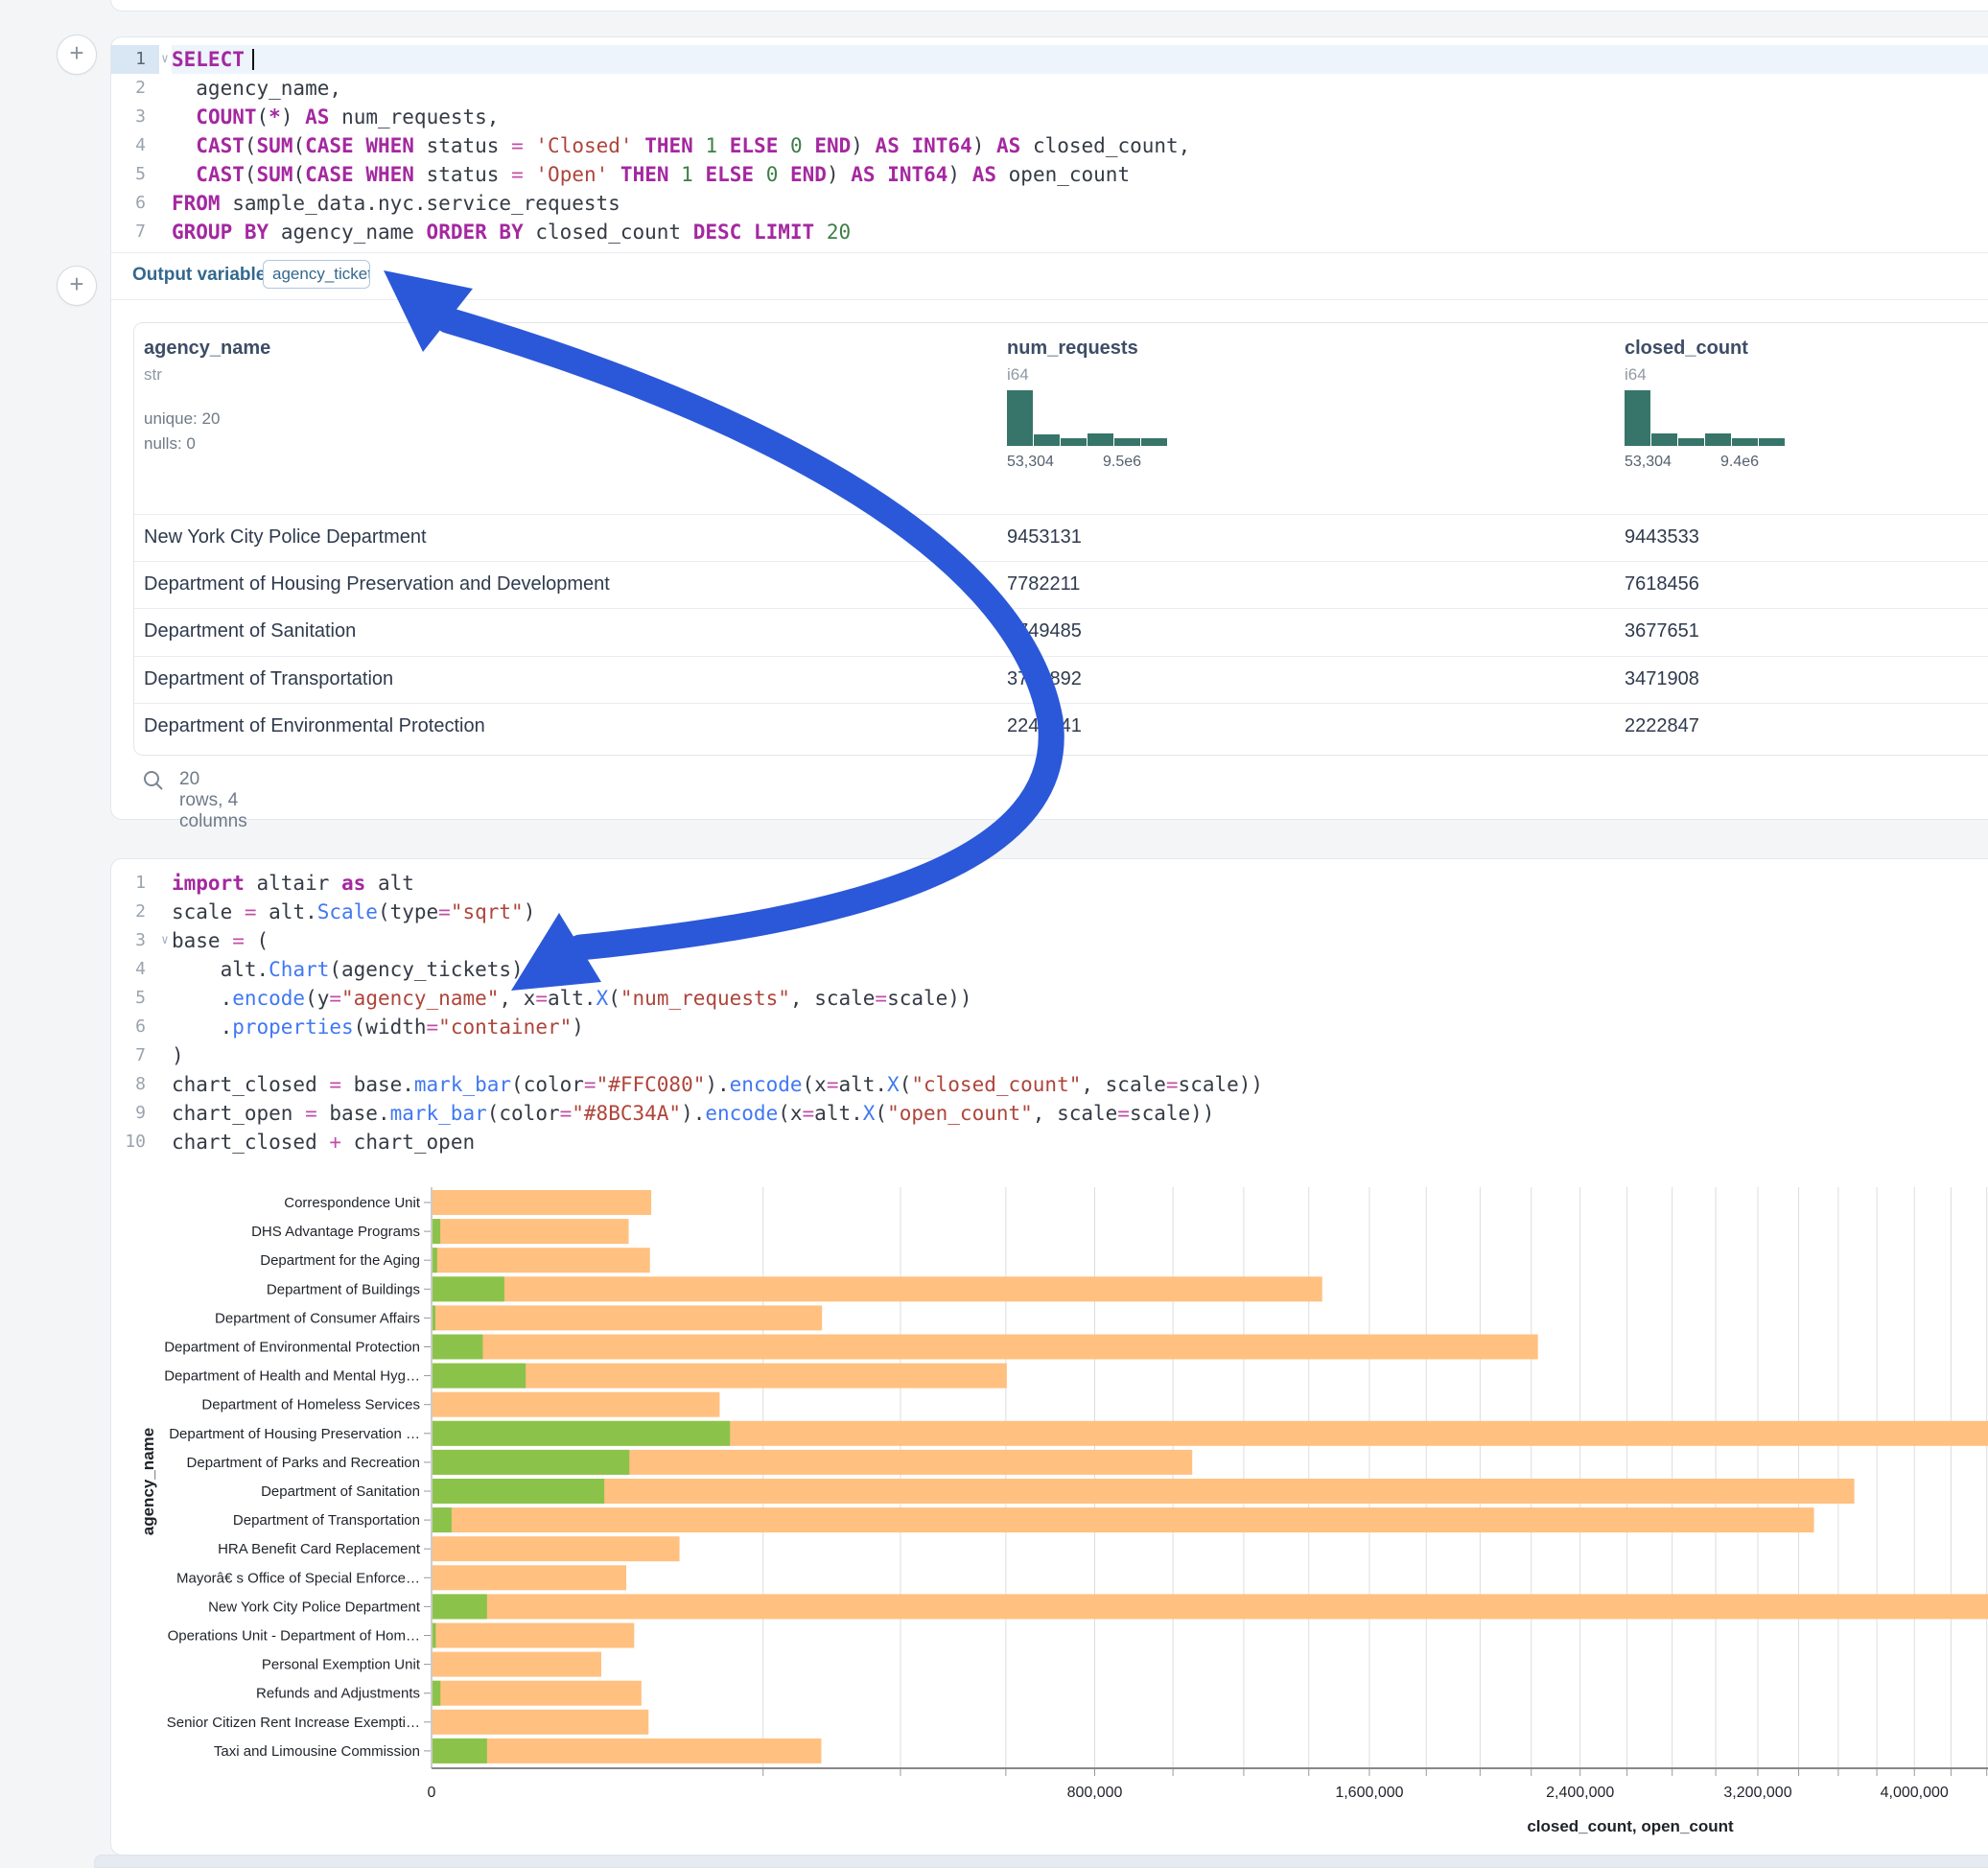 The width and height of the screenshot is (1988, 1868). I want to click on previous-cell-edge, so click(1049, 6).